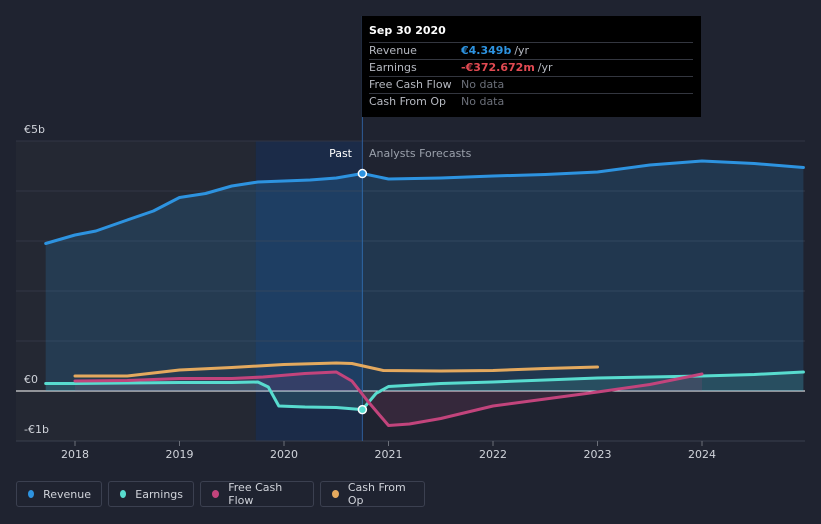 This screenshot has height=524, width=821. What do you see at coordinates (31, 494) in the screenshot?
I see `revenue-dot-icon` at bounding box center [31, 494].